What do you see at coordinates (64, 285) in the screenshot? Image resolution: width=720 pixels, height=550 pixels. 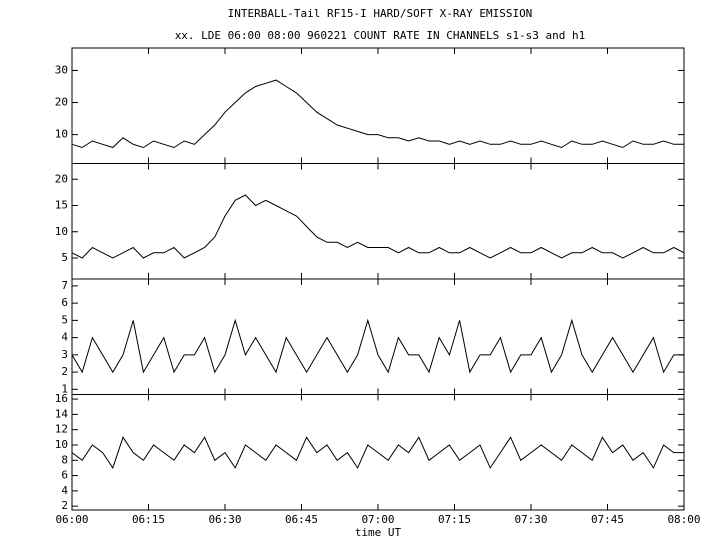 I see `y-tick-label: 7` at bounding box center [64, 285].